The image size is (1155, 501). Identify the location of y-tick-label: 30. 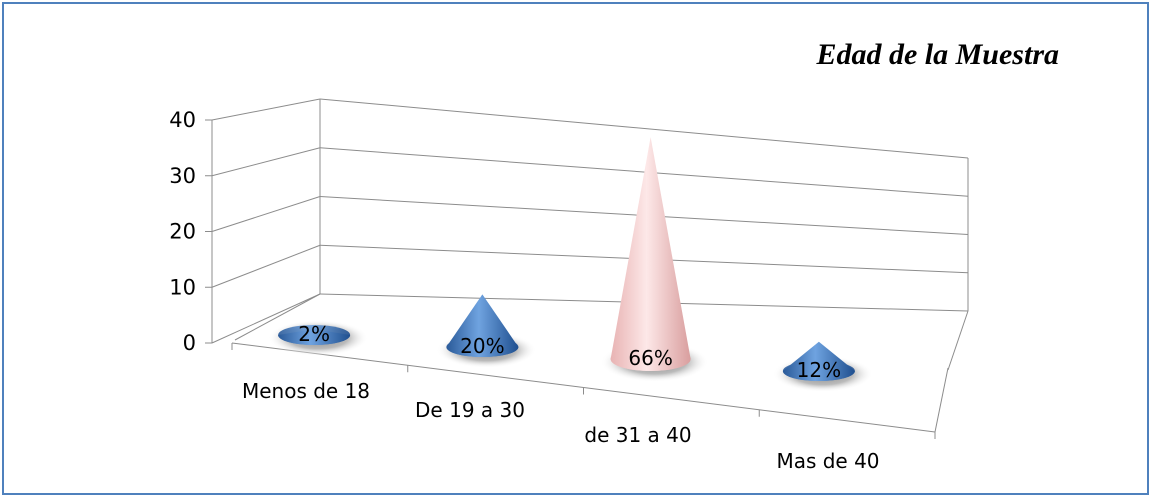
(182, 176).